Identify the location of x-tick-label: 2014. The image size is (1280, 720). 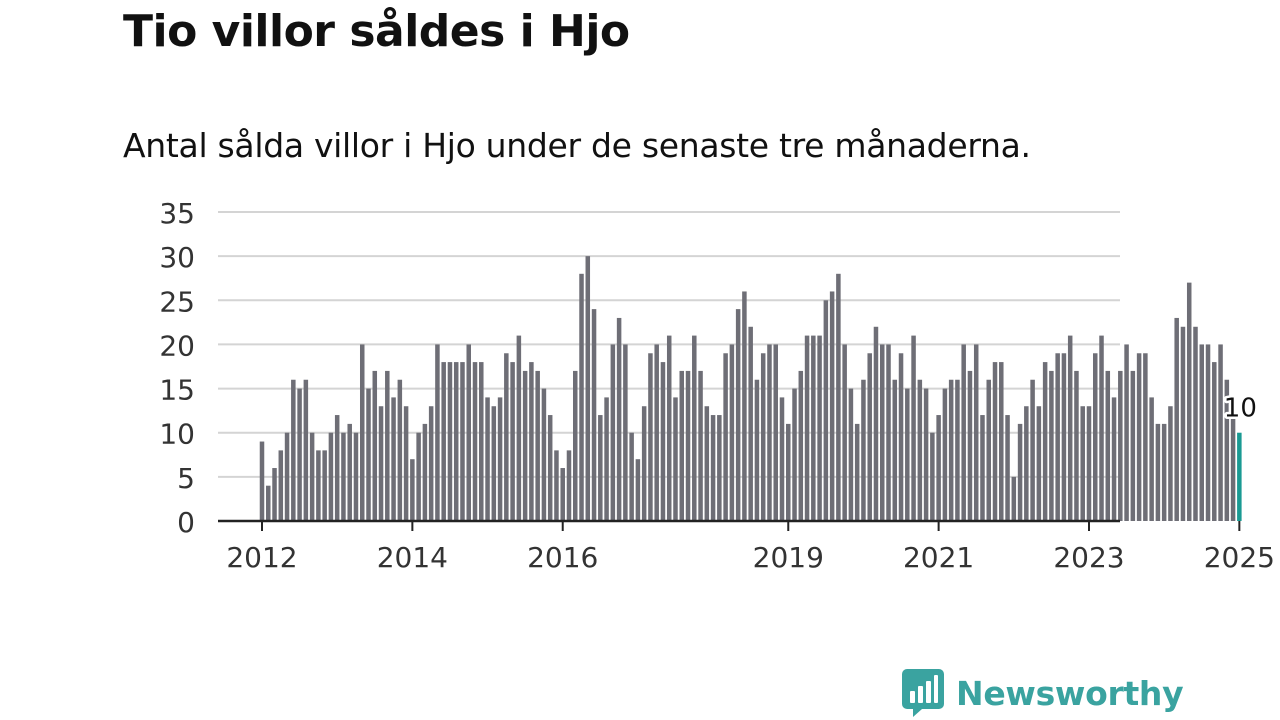
(412, 557).